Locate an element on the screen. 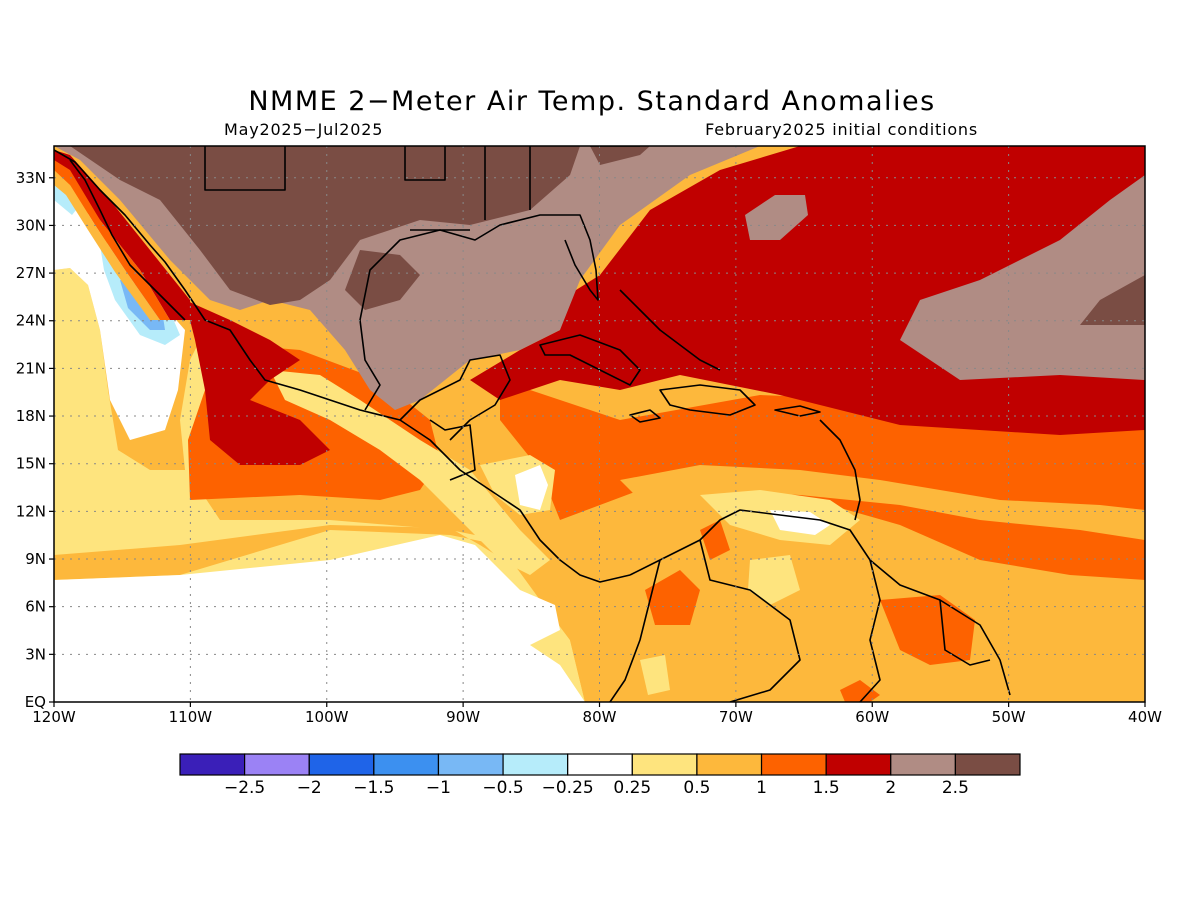 The width and height of the screenshot is (1200, 900). colorbar-label: −2.5 is located at coordinates (244, 788).